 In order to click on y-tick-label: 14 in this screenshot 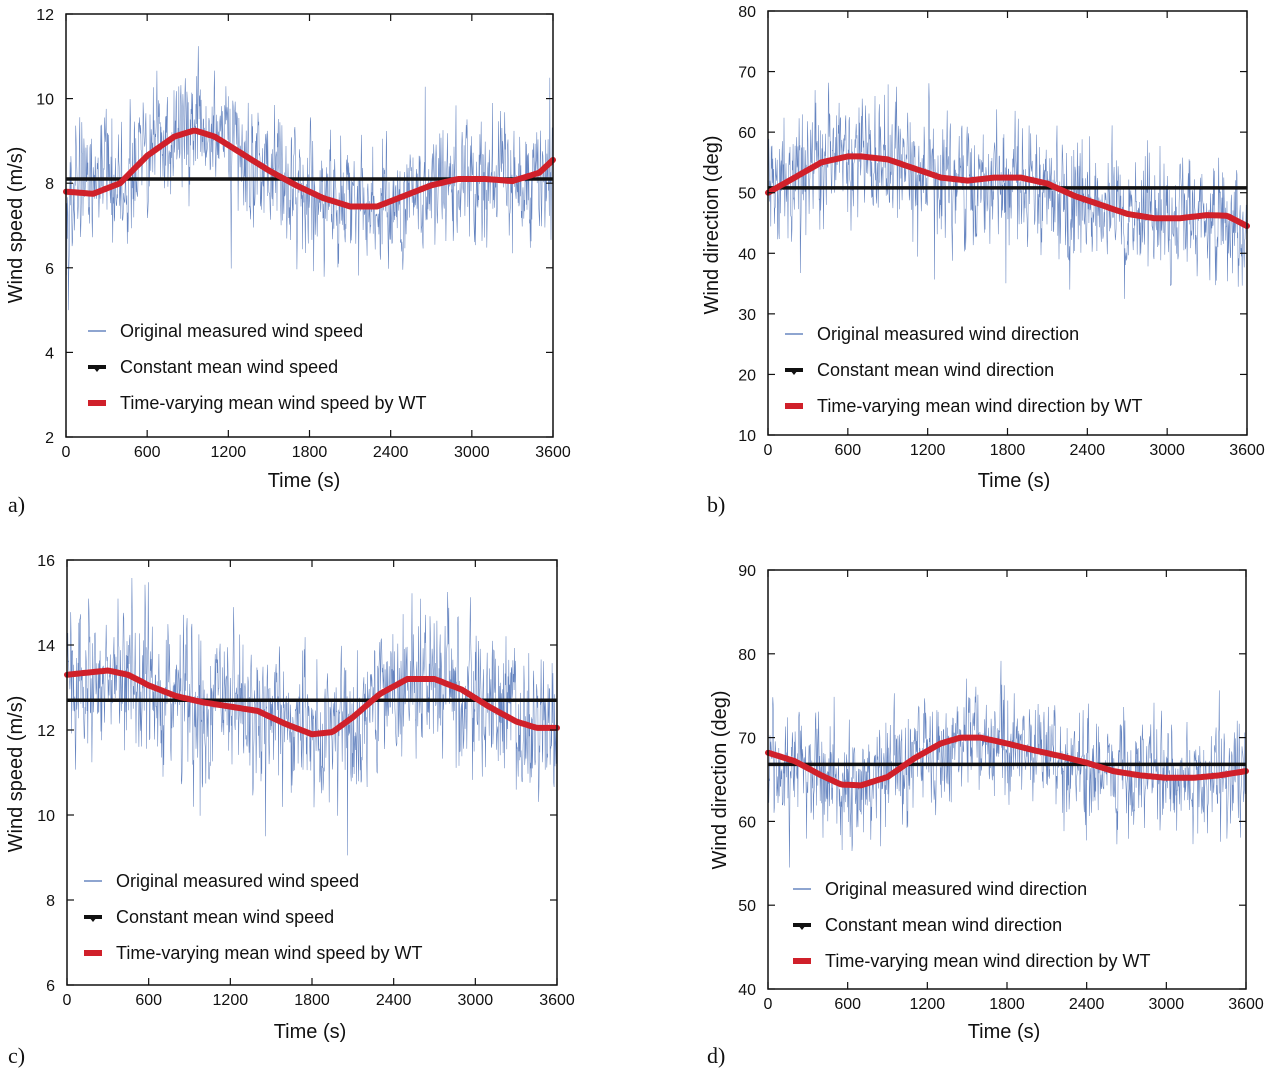, I will do `click(46, 646)`.